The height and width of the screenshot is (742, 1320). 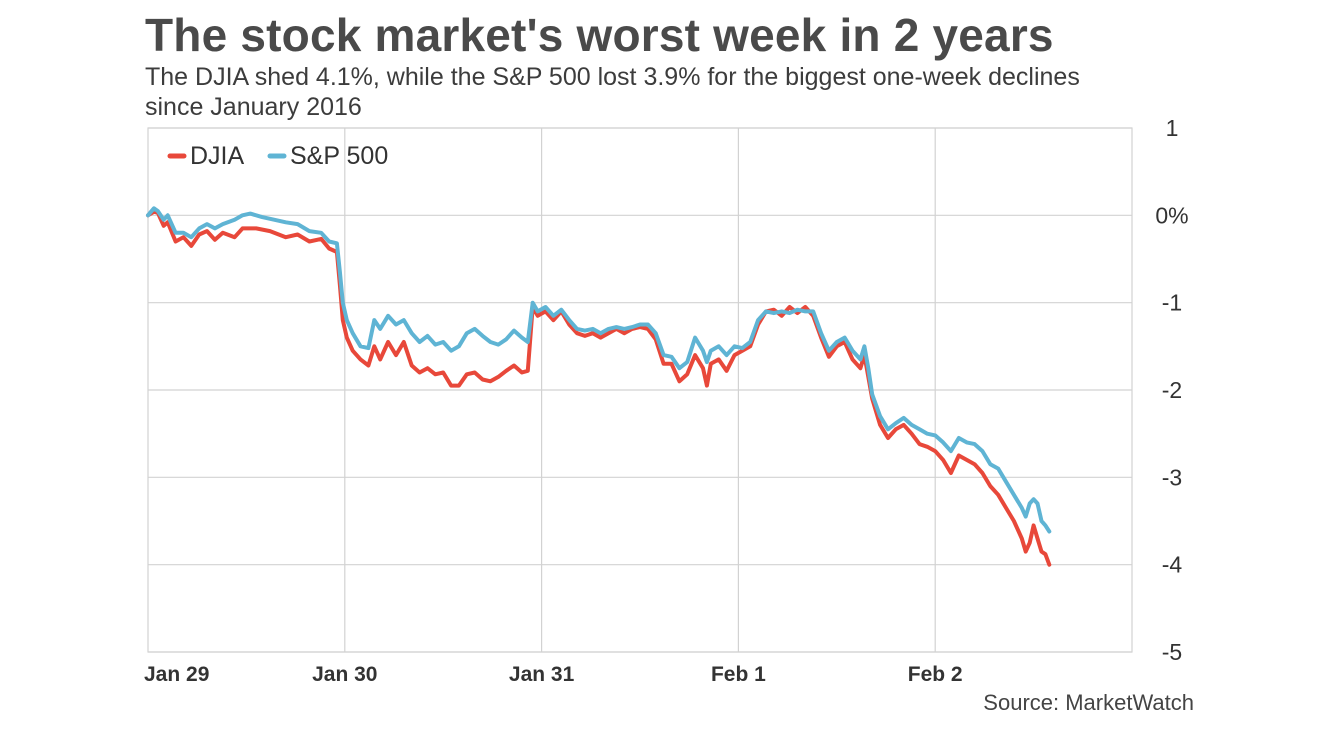 I want to click on y-tick-label: -1, so click(x=1172, y=303).